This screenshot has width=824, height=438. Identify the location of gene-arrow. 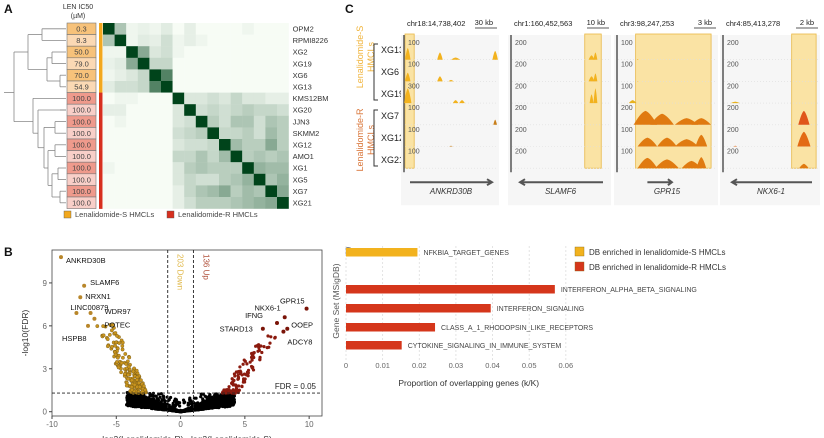
(771, 182).